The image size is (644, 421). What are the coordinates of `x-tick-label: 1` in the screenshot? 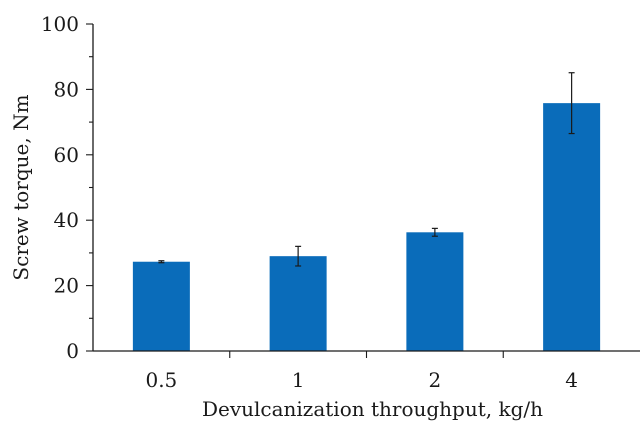 It's located at (298, 380).